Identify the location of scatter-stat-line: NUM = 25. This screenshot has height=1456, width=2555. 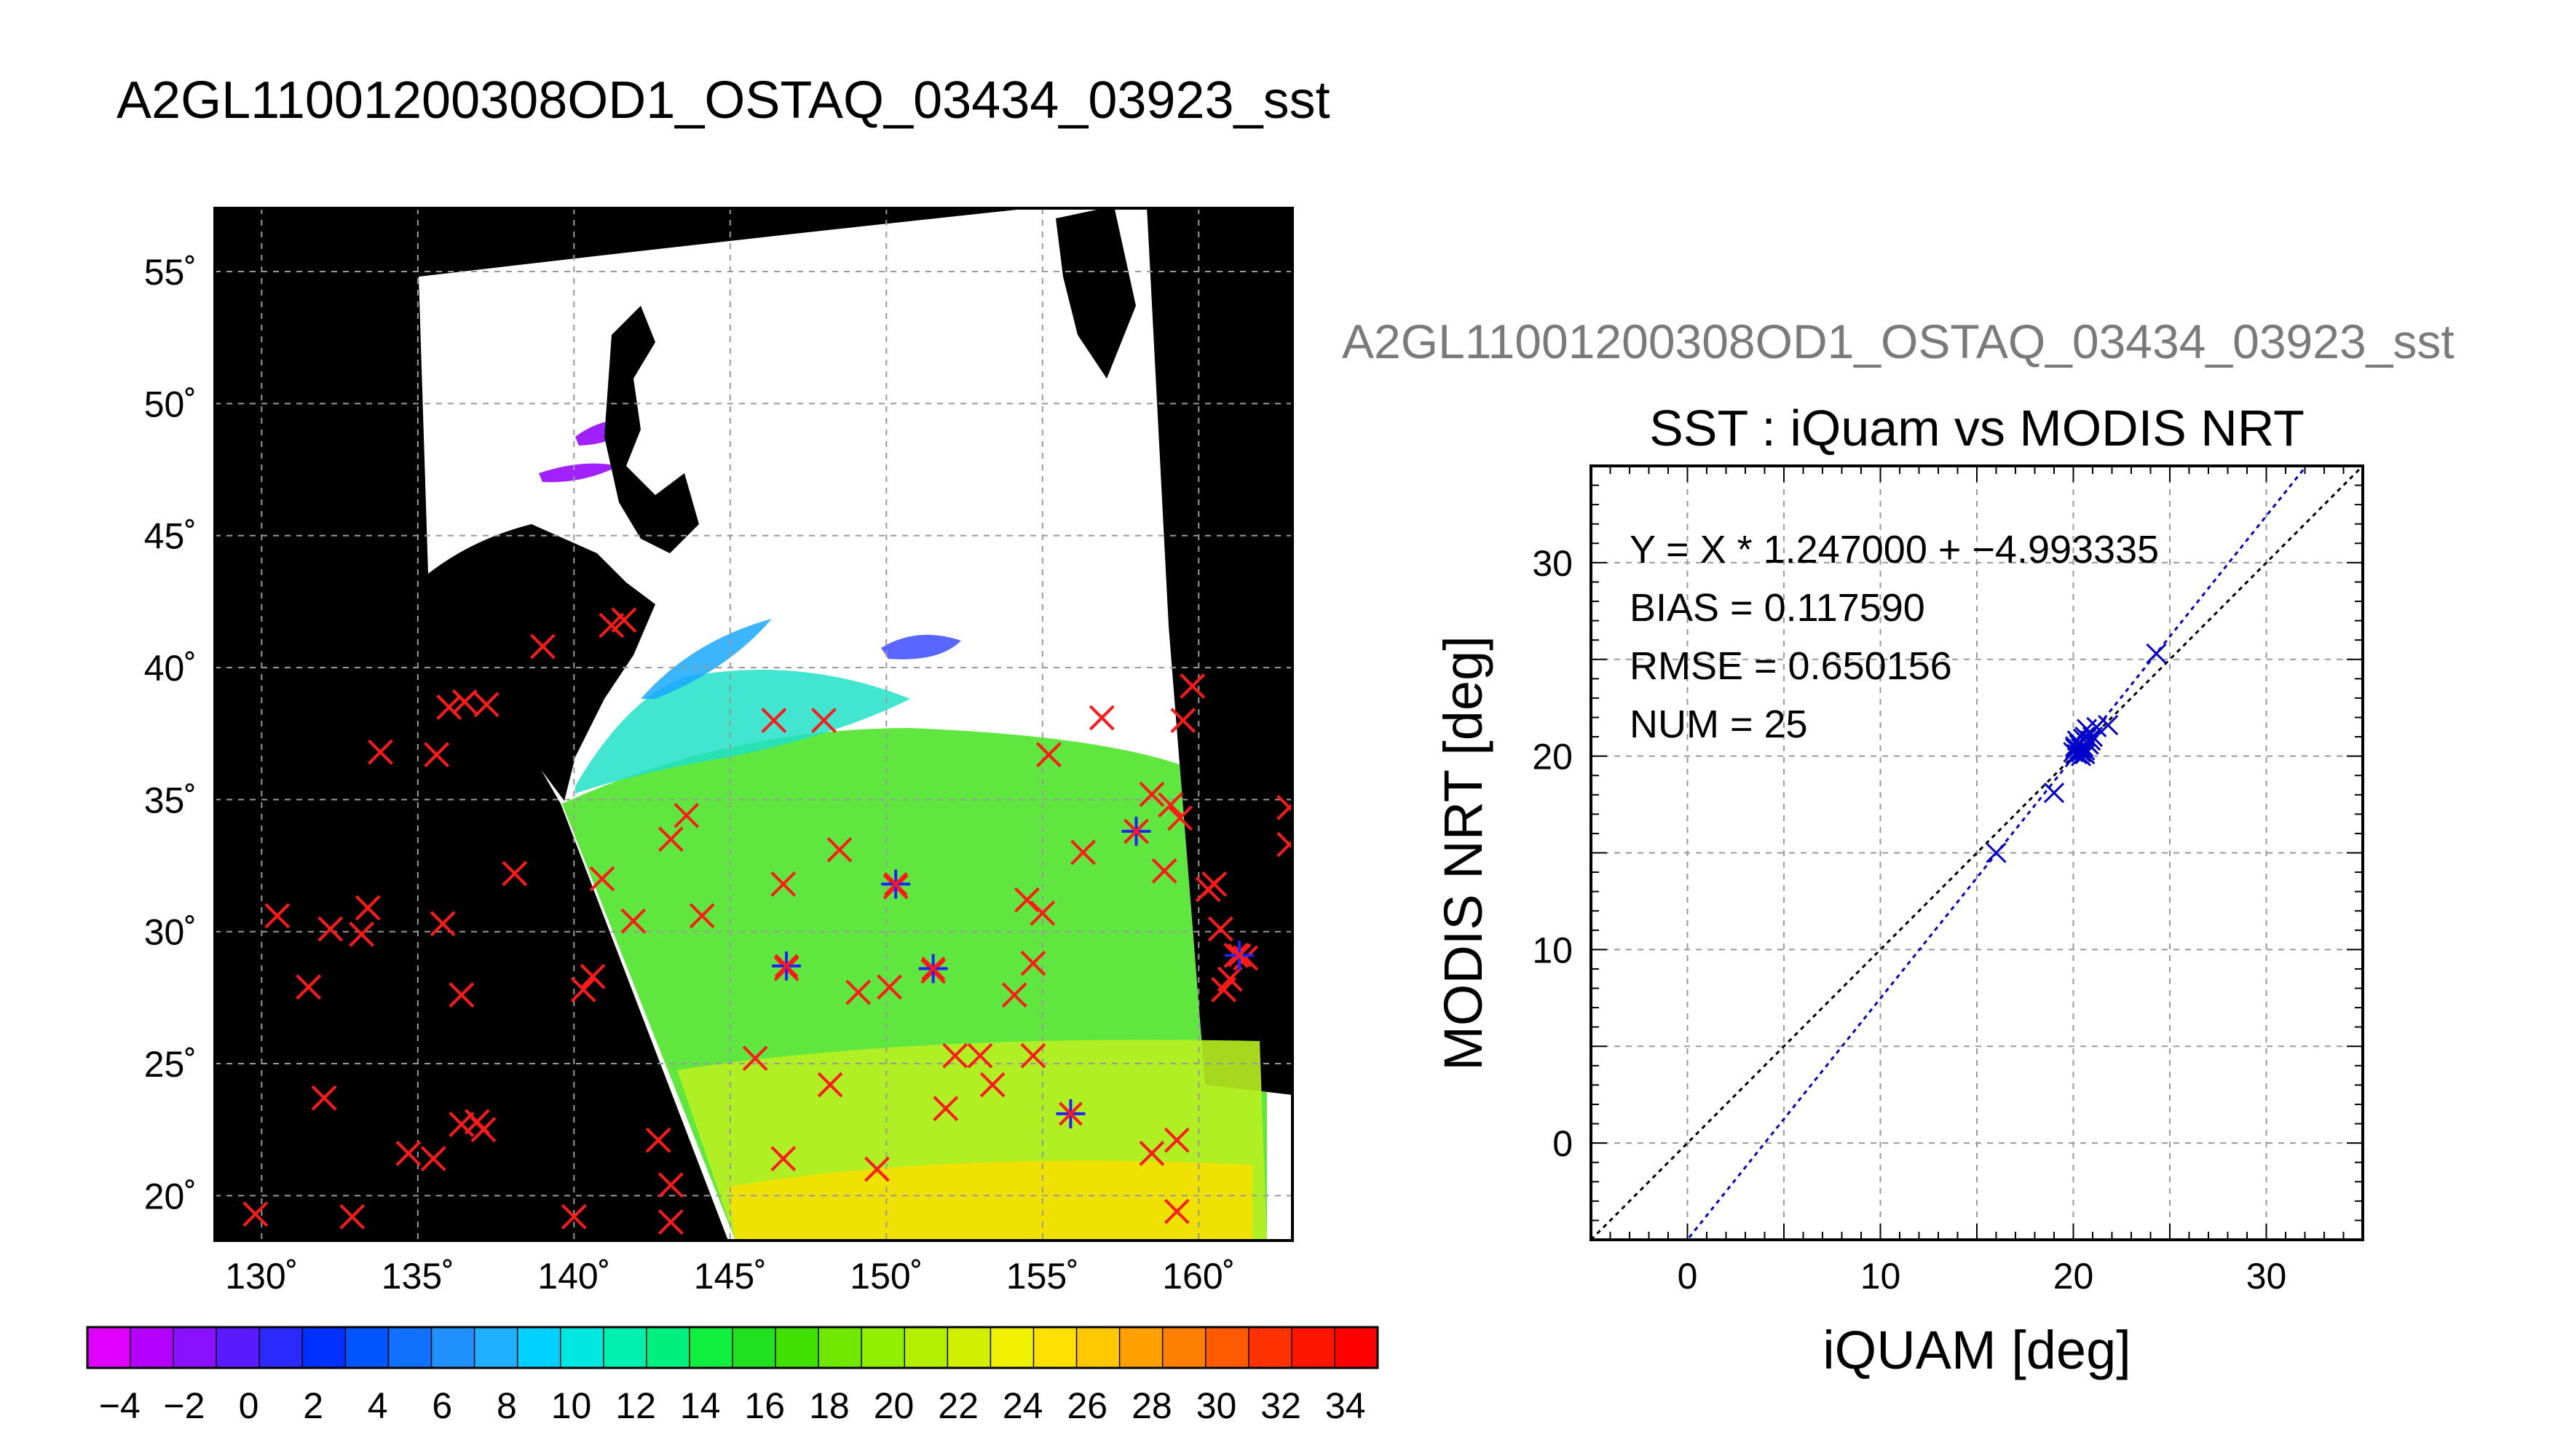
(1719, 724).